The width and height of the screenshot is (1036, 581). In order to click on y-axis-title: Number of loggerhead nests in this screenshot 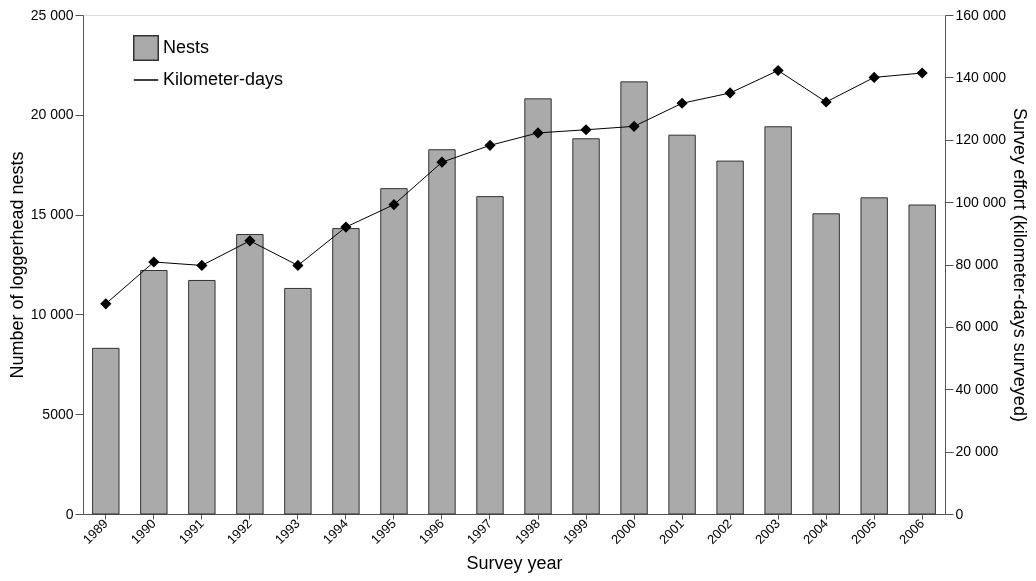, I will do `click(16, 265)`.